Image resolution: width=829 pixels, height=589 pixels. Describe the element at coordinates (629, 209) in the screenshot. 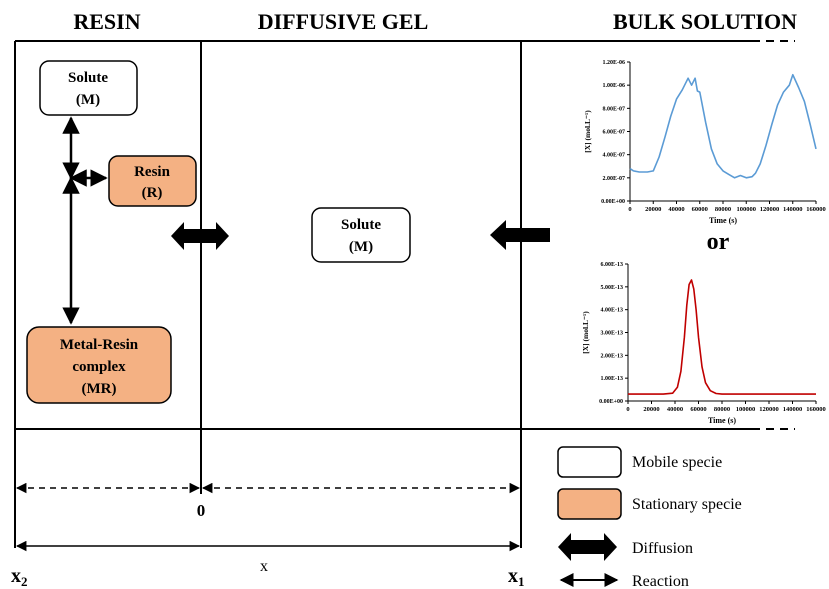

I see `chart1-xtick-label: 0` at that location.